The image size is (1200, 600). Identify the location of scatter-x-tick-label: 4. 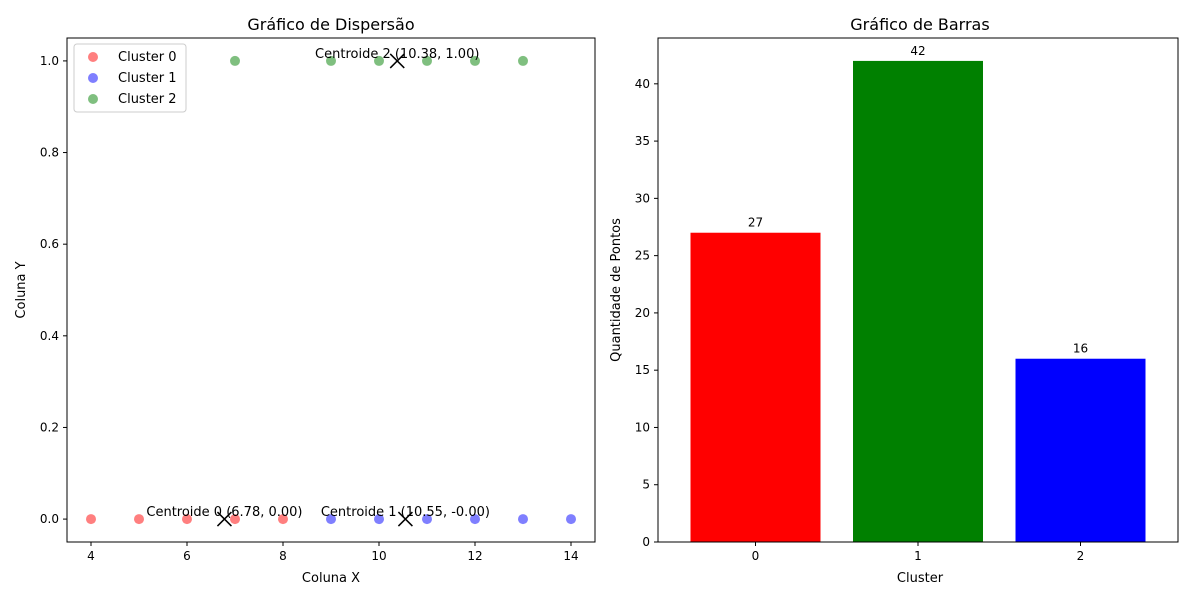
(91, 556).